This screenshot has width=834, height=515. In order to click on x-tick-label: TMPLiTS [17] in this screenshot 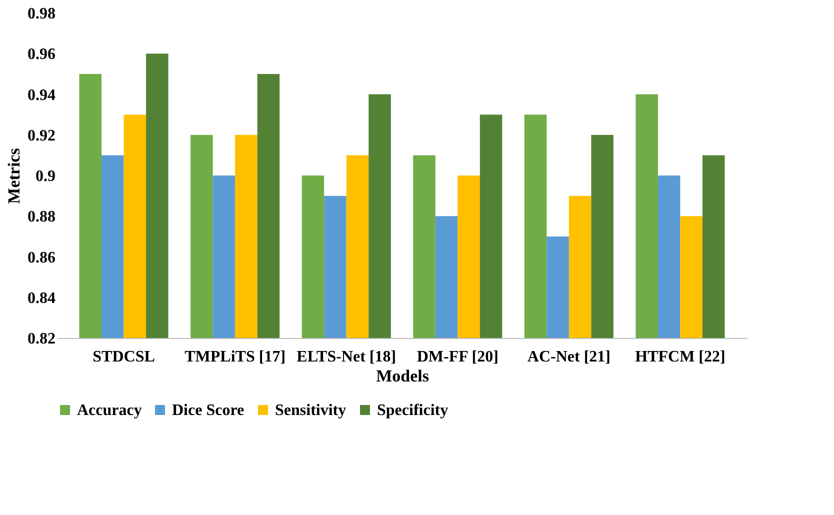, I will do `click(235, 357)`.